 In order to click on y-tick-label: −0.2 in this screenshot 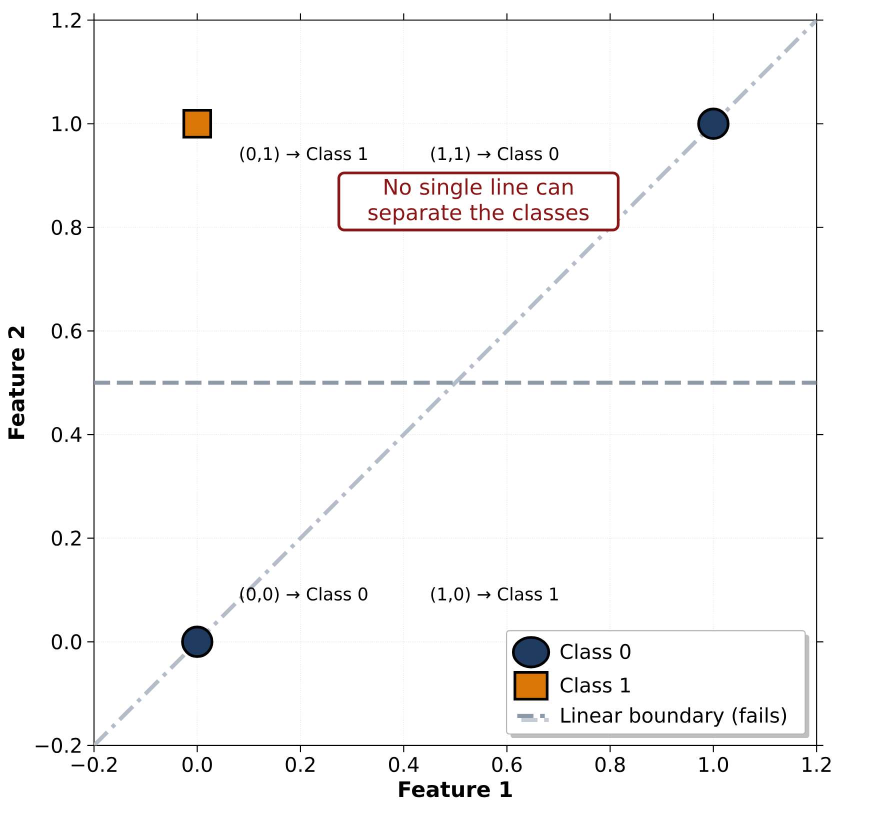, I will do `click(58, 746)`.